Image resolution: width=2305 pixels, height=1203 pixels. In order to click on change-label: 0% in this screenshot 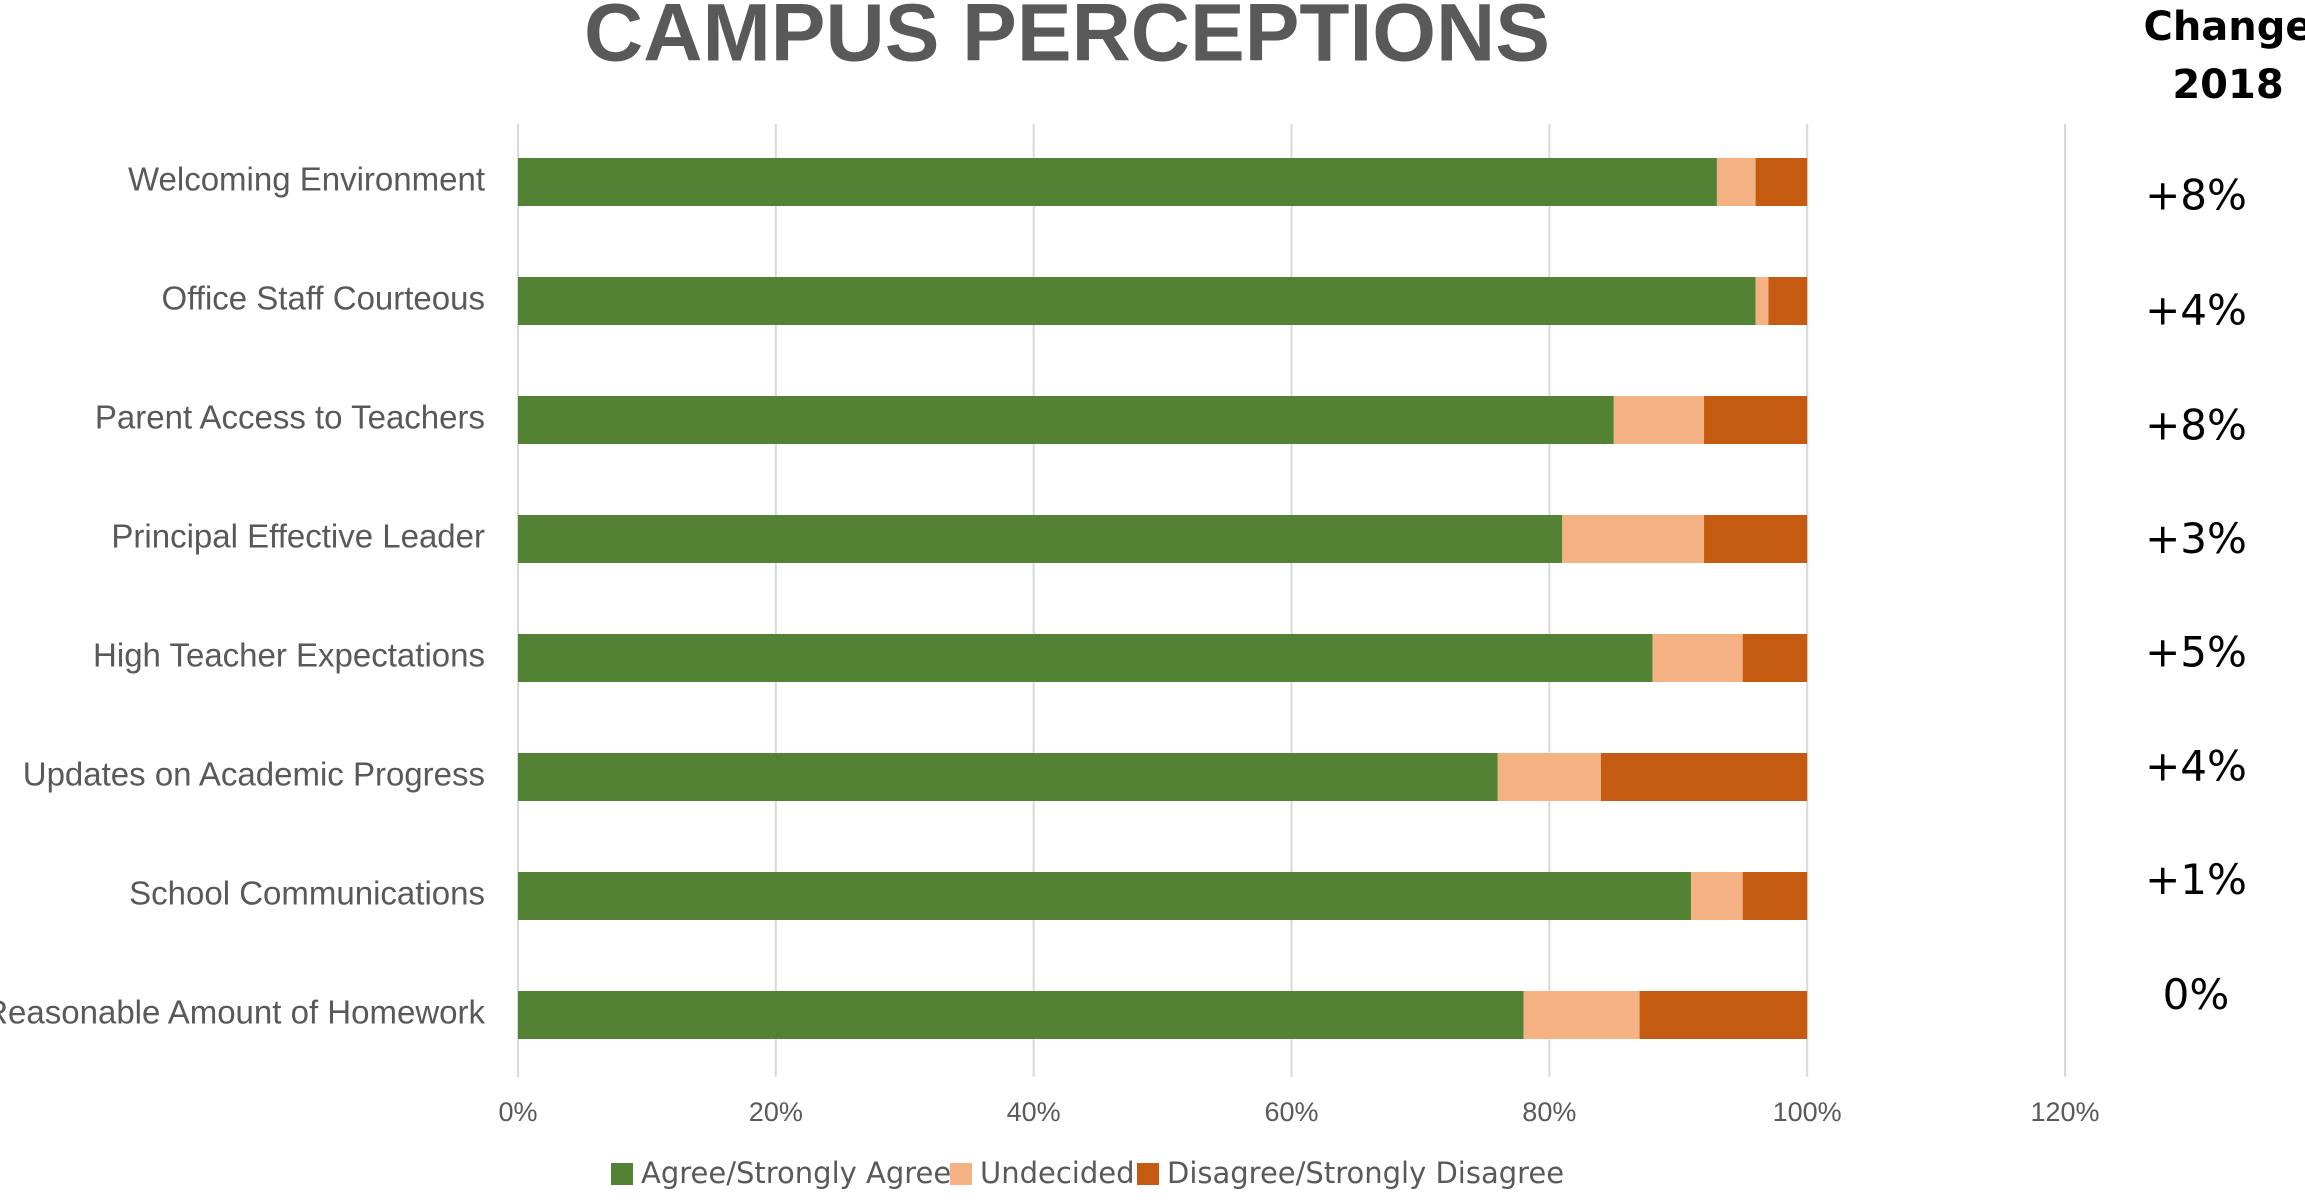, I will do `click(2196, 994)`.